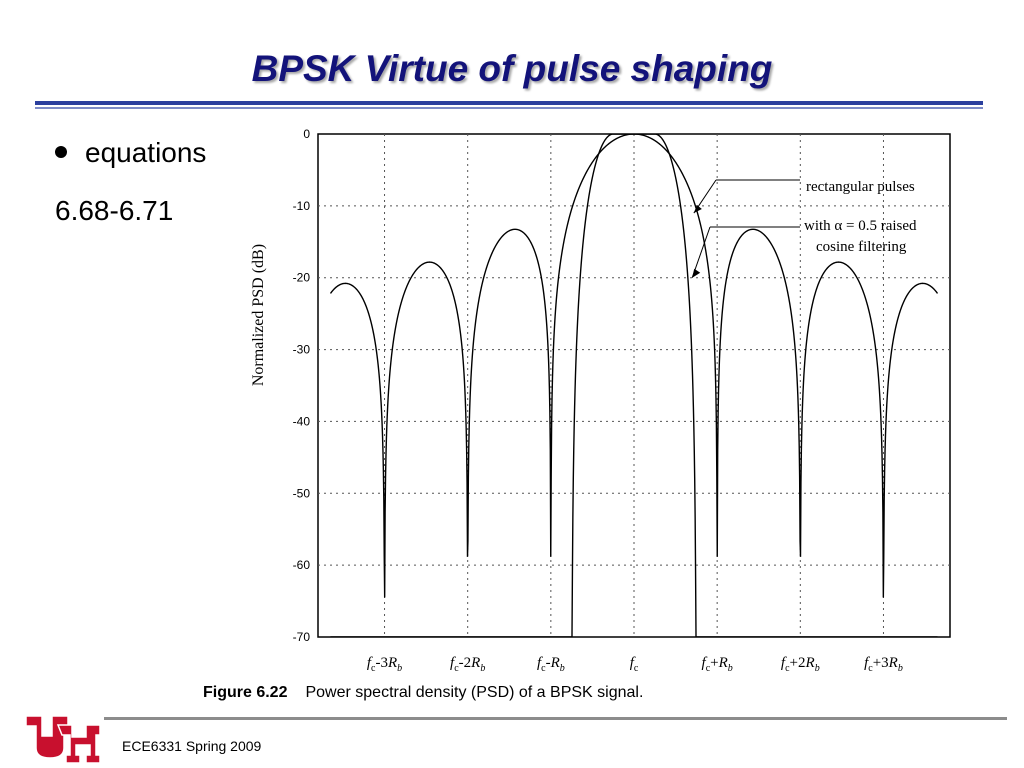 The width and height of the screenshot is (1024, 768). Describe the element at coordinates (306, 134) in the screenshot. I see `y-tick-label: 0` at that location.